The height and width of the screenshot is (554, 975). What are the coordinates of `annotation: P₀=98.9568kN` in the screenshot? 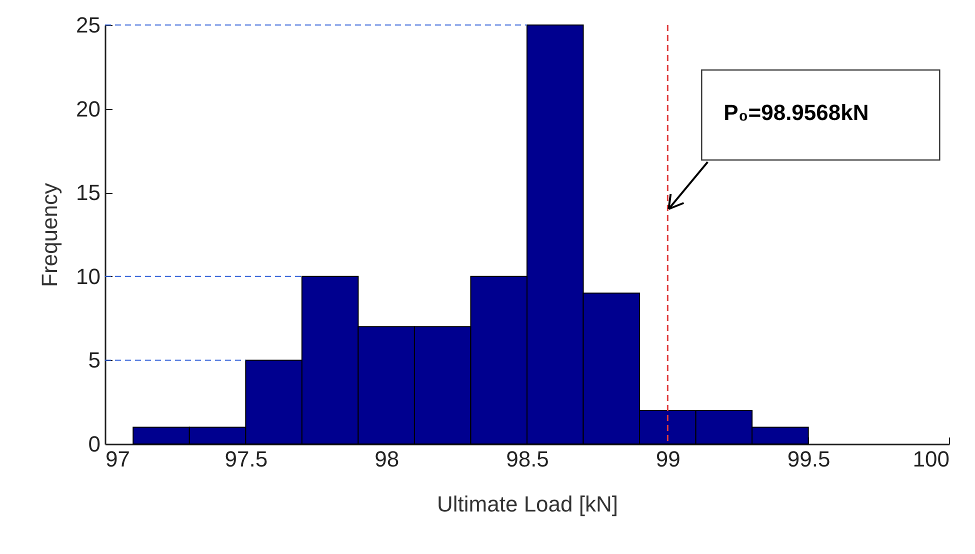 It's located at (796, 112).